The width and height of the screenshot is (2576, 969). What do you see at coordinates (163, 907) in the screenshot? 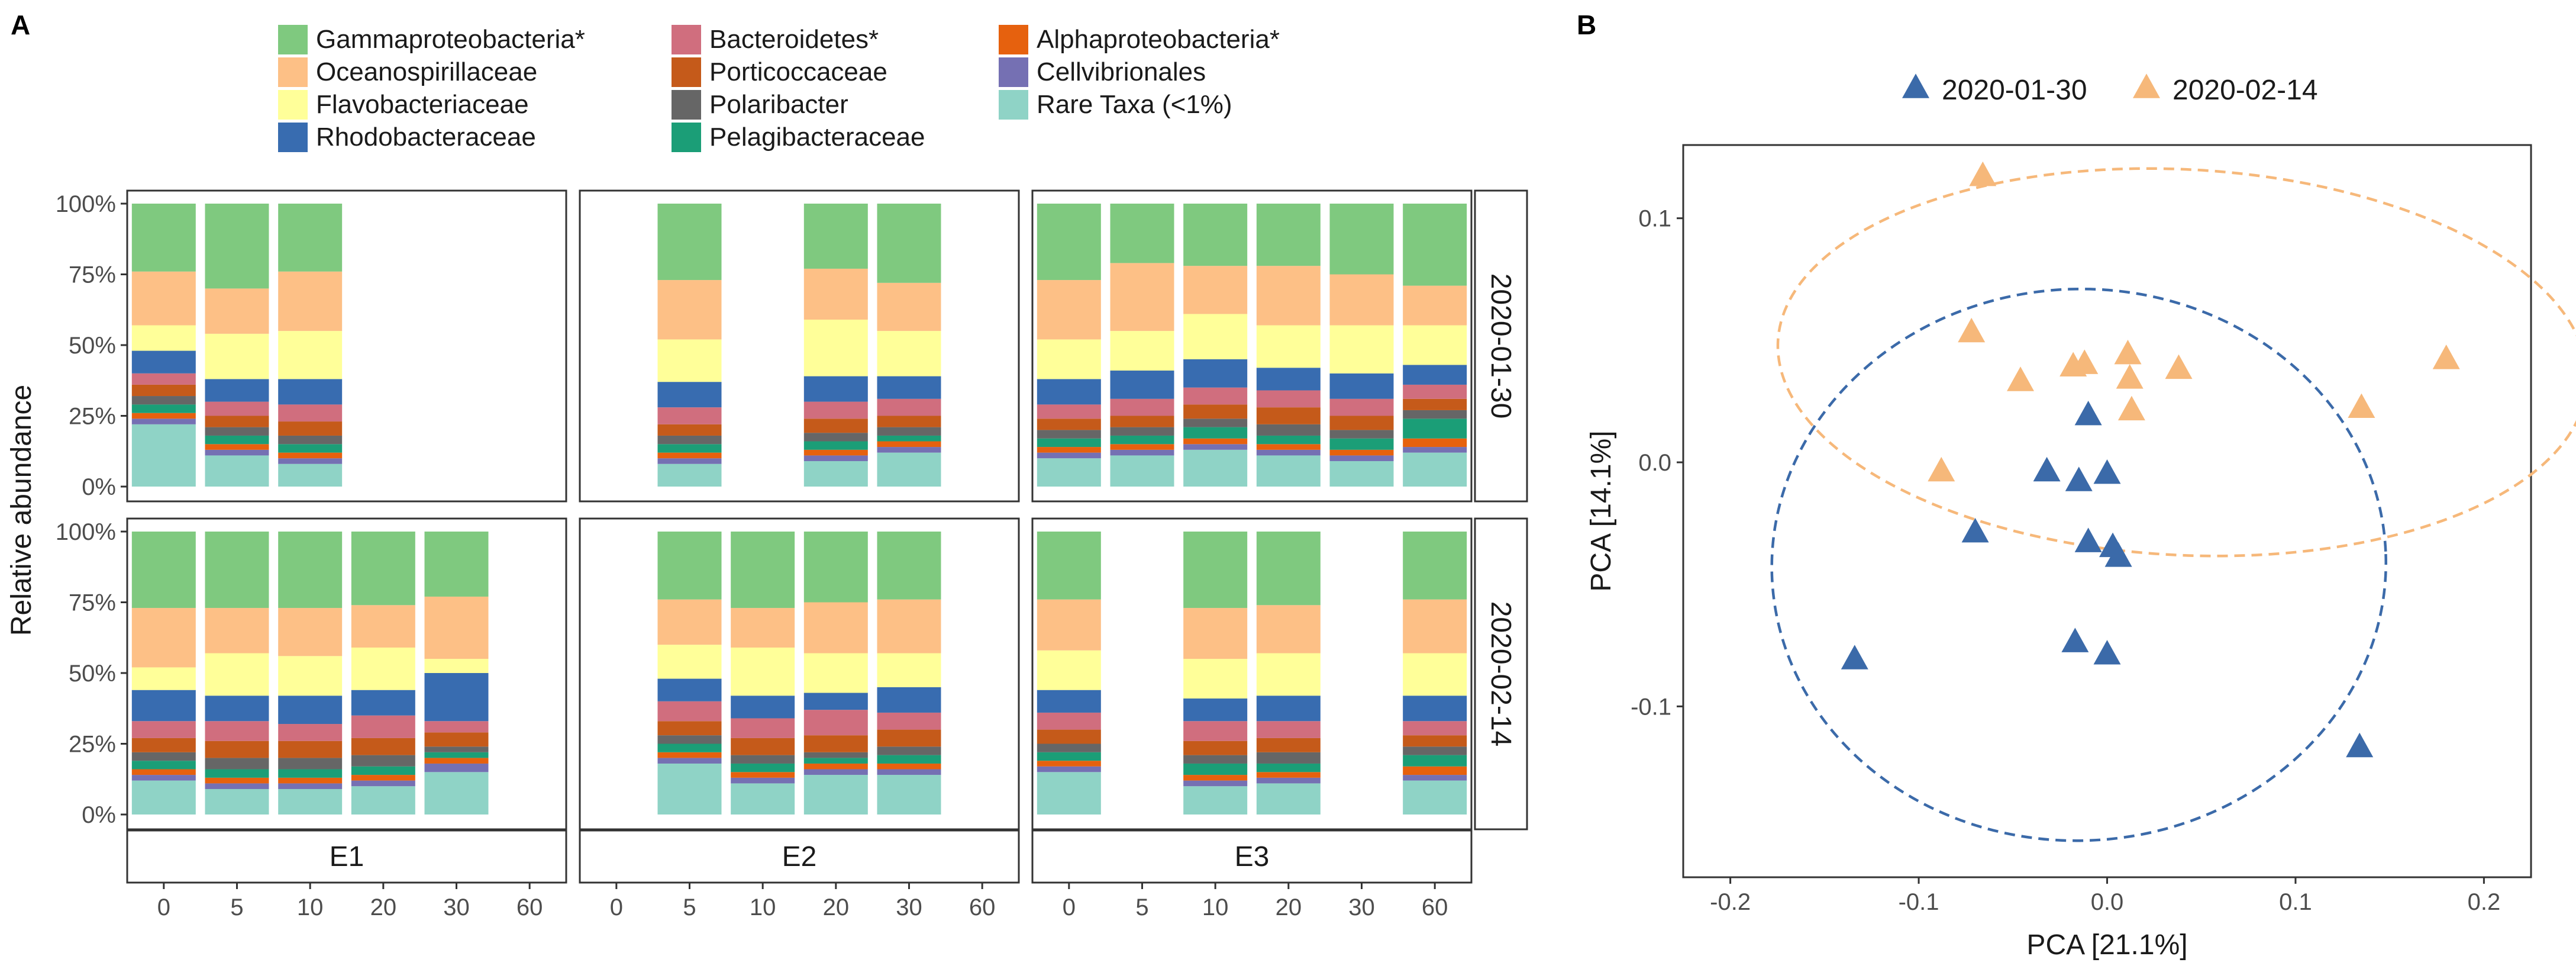
I see `x-tick-label: 0` at bounding box center [163, 907].